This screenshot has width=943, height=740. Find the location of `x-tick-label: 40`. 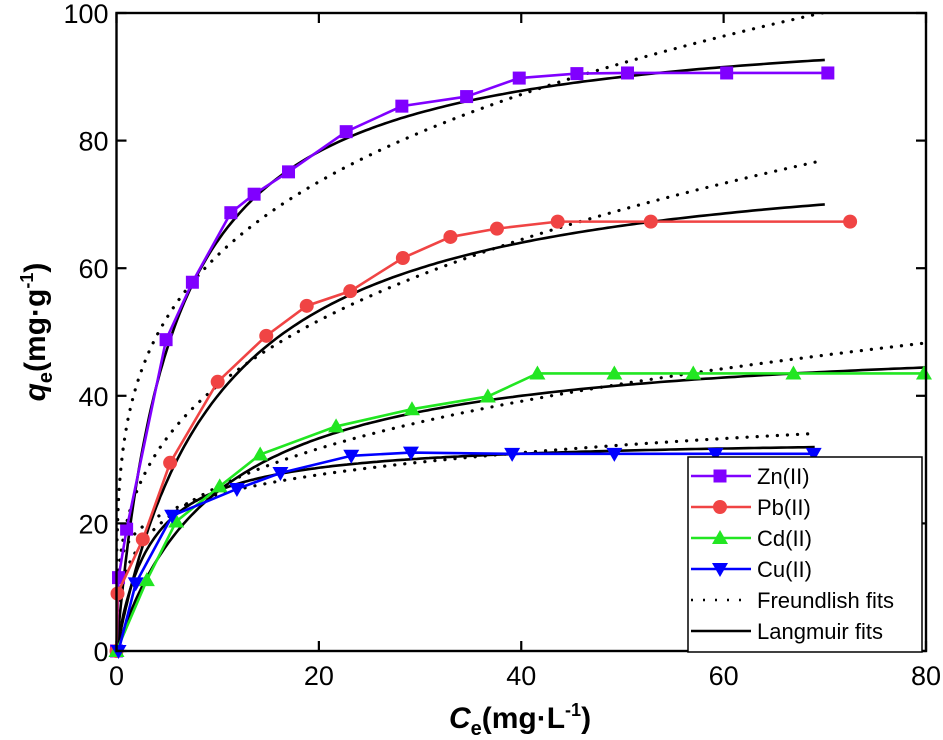

x-tick-label: 40 is located at coordinates (521, 676).